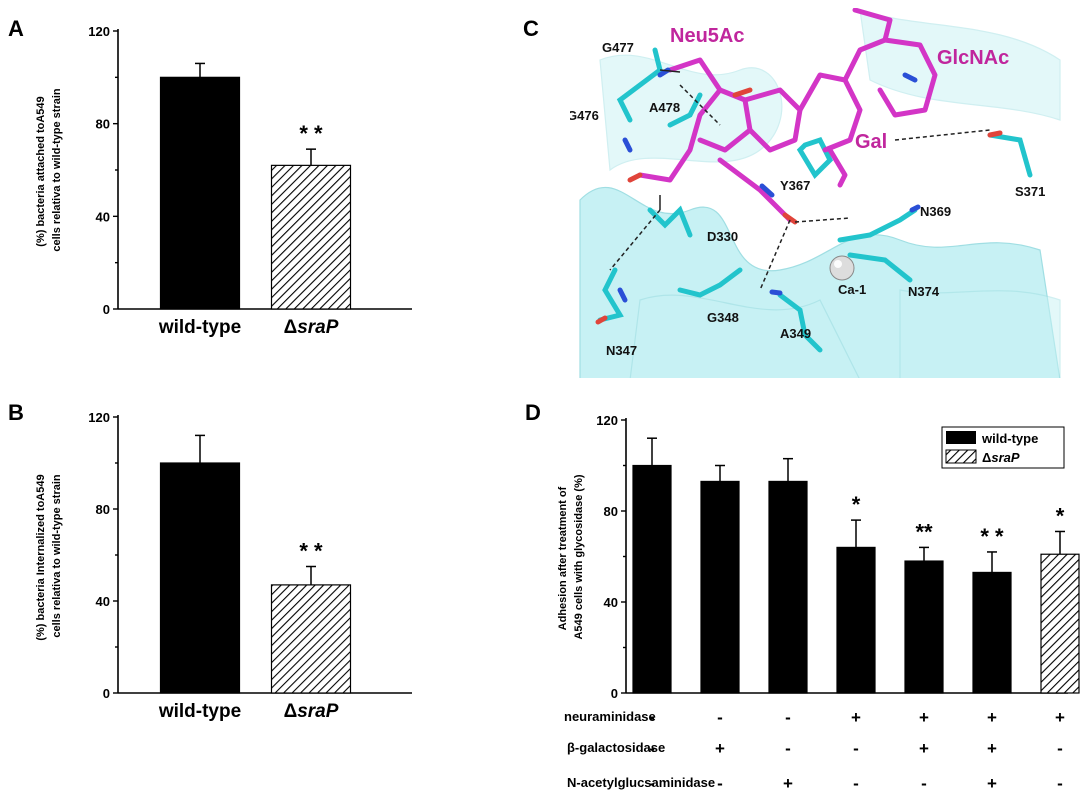 The image size is (1080, 800). What do you see at coordinates (16, 412) in the screenshot?
I see `panel-letter-b: B` at bounding box center [16, 412].